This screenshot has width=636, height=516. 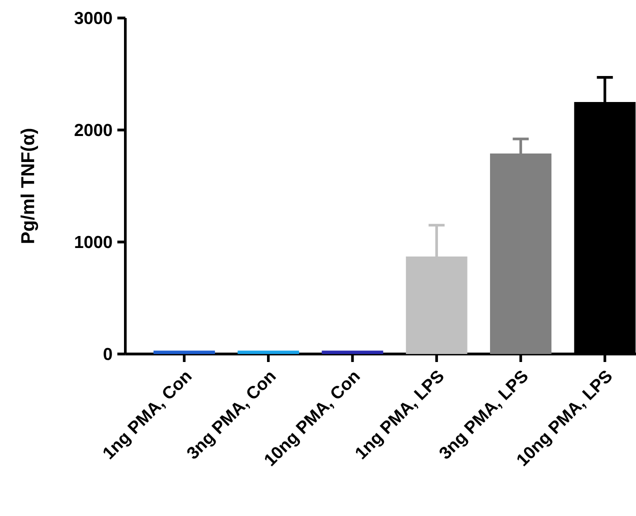 I want to click on y-tick-label: 3000, so click(x=93, y=18).